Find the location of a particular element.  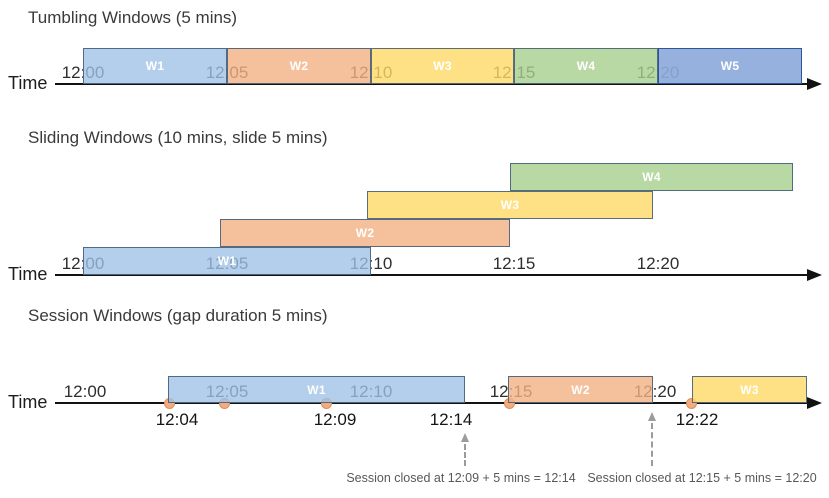

axis-tick-label: 12:00 is located at coordinates (85, 391).